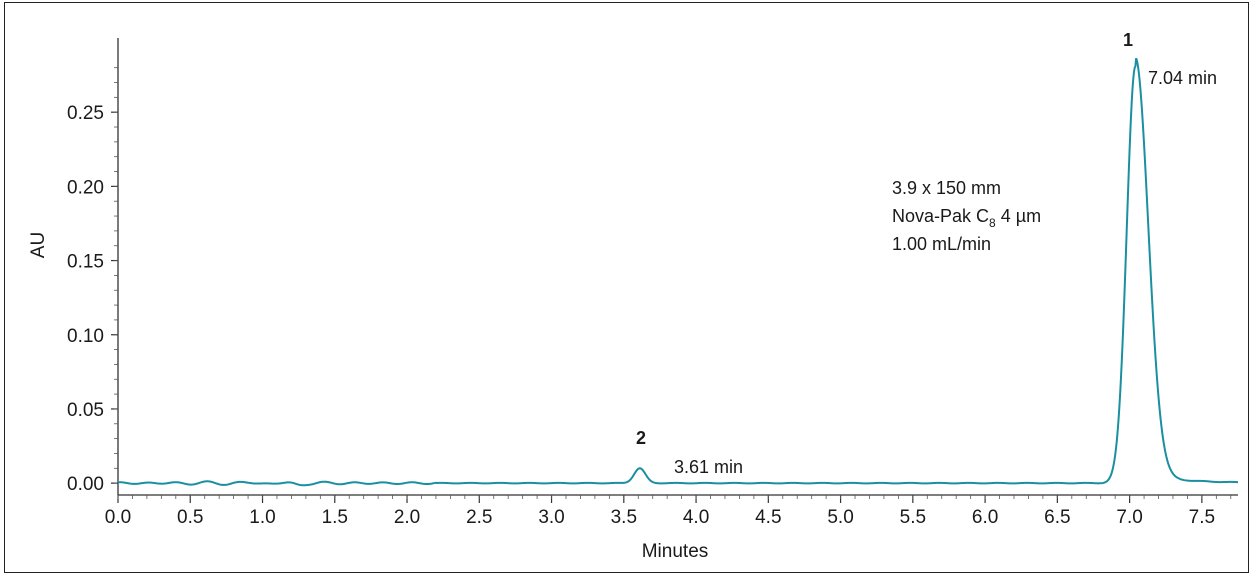  I want to click on x-tick-label: 1.0, so click(262, 517).